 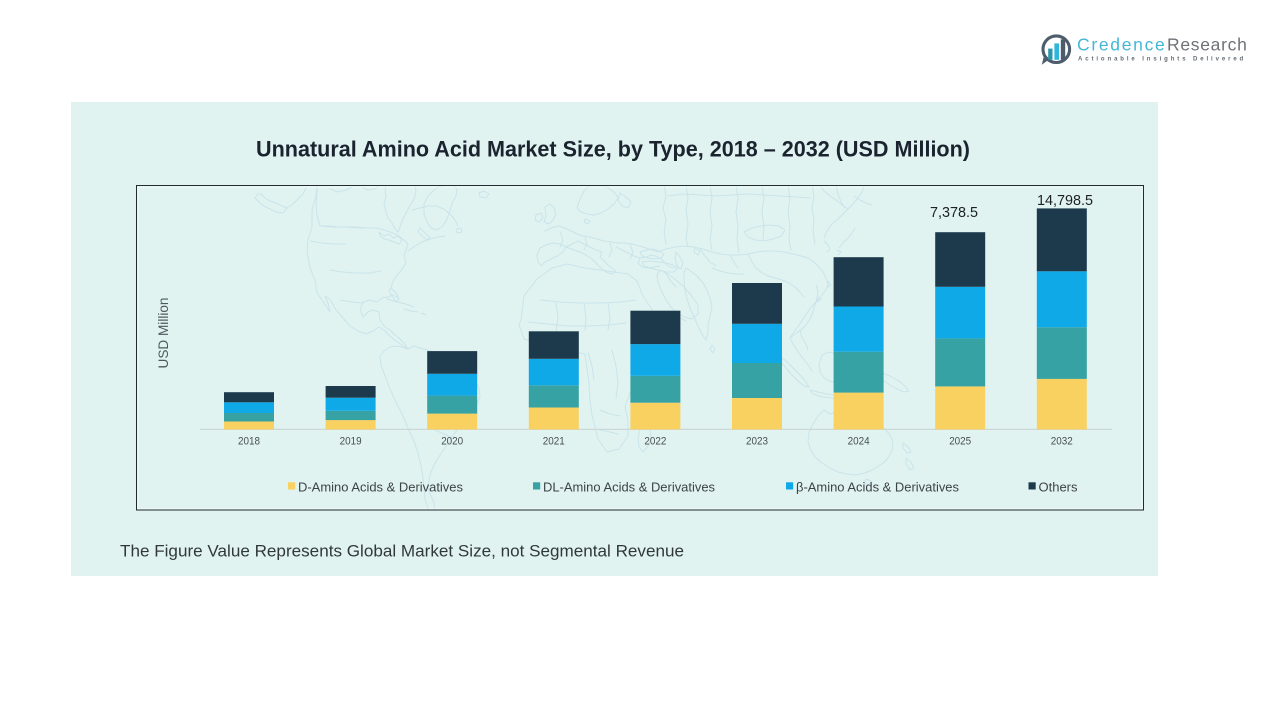 I want to click on svg-text: Credence, so click(x=1121, y=45).